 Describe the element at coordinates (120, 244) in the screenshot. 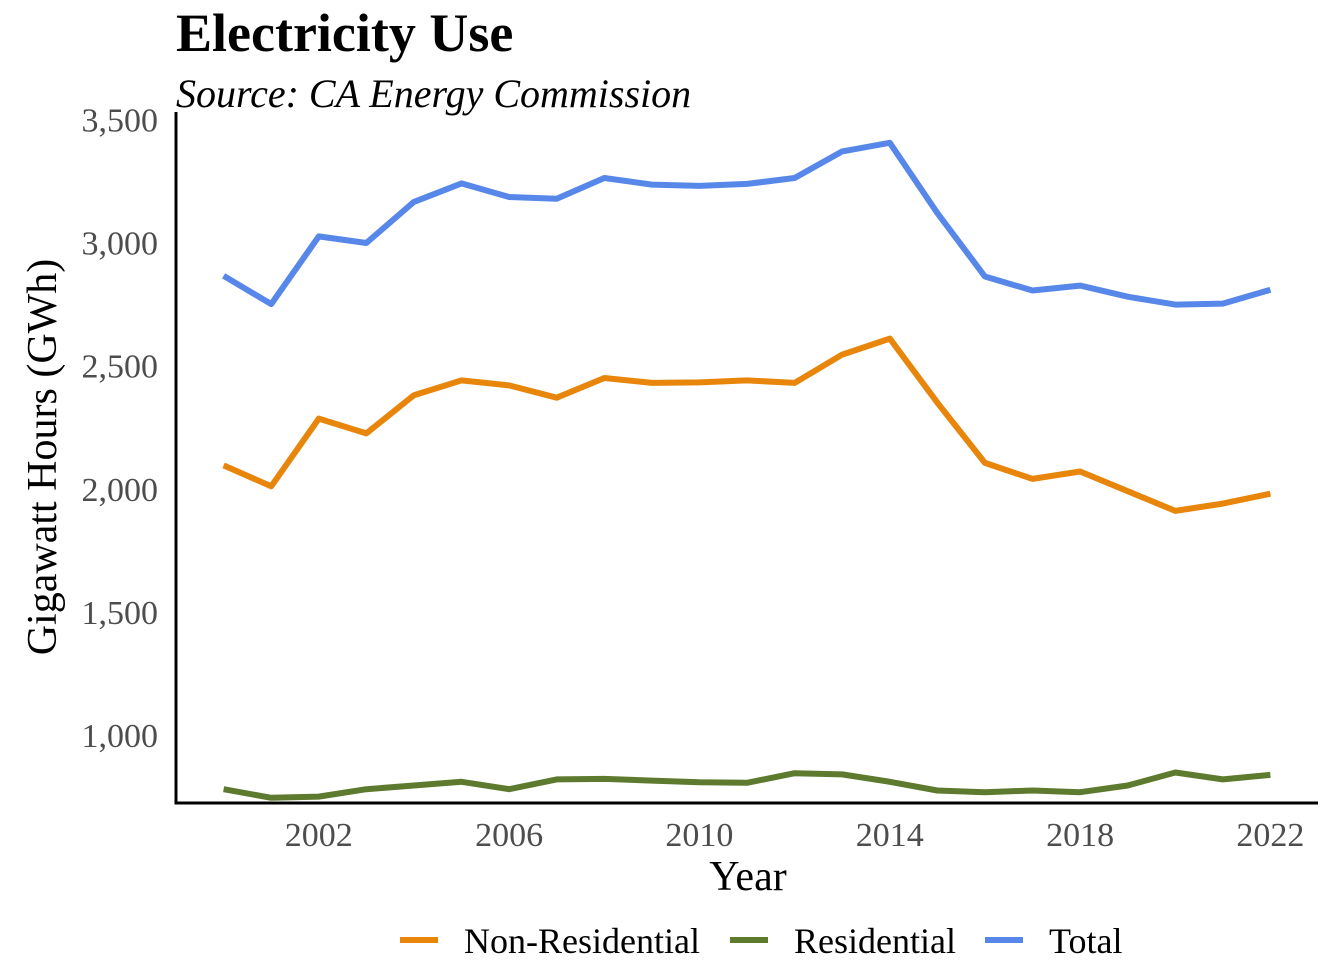

I see `y-tick-label: 3,000` at that location.